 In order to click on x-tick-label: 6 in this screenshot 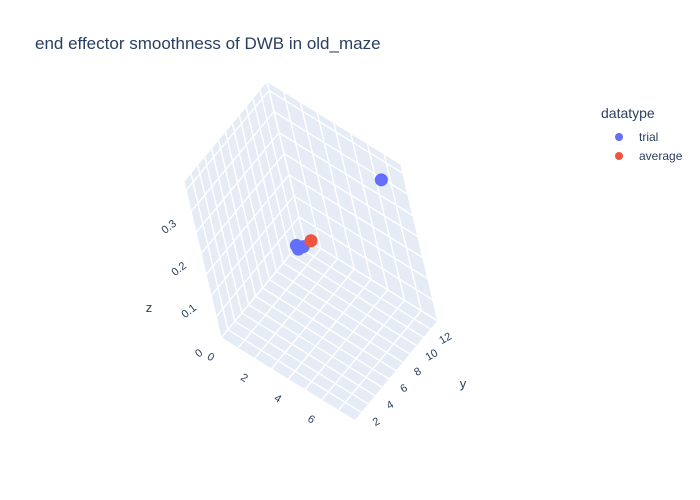, I will do `click(311, 419)`.